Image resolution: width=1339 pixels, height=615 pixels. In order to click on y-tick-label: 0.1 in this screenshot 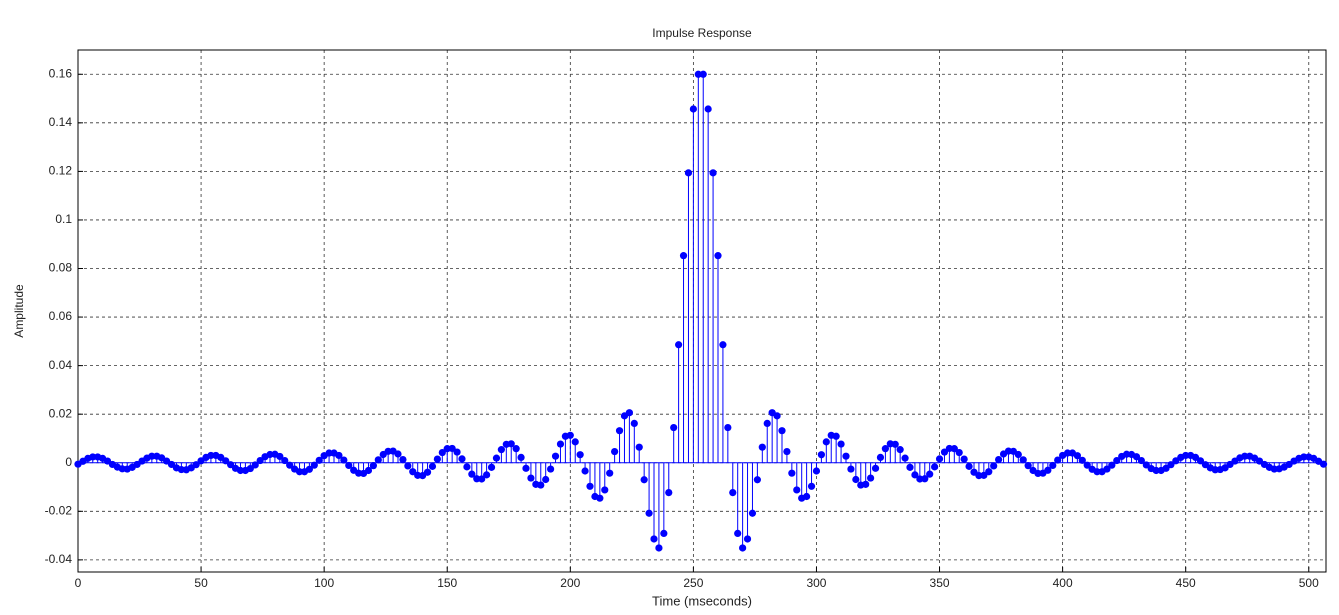, I will do `click(63, 219)`.